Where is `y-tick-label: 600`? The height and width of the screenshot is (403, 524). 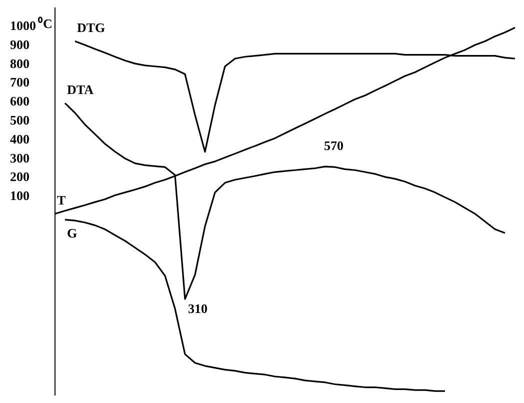 y-tick-label: 600 is located at coordinates (20, 101).